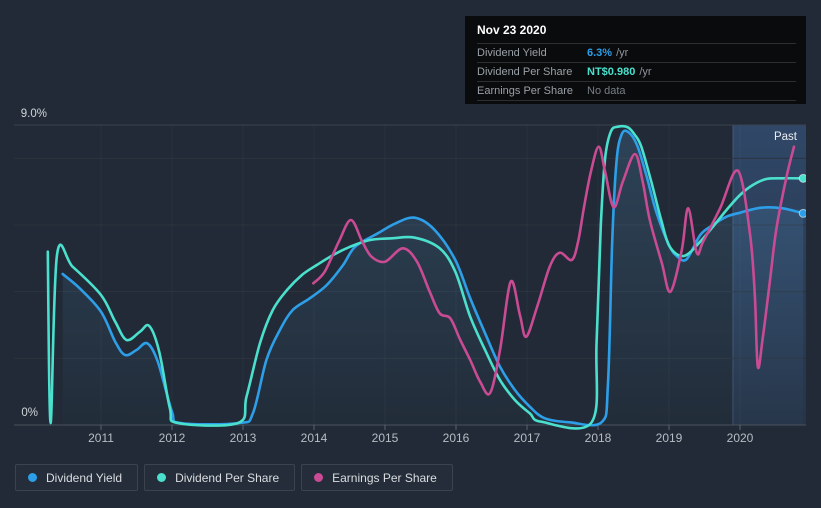 The height and width of the screenshot is (508, 821). Describe the element at coordinates (802, 178) in the screenshot. I see `end-dot-dividend-per-share` at that location.